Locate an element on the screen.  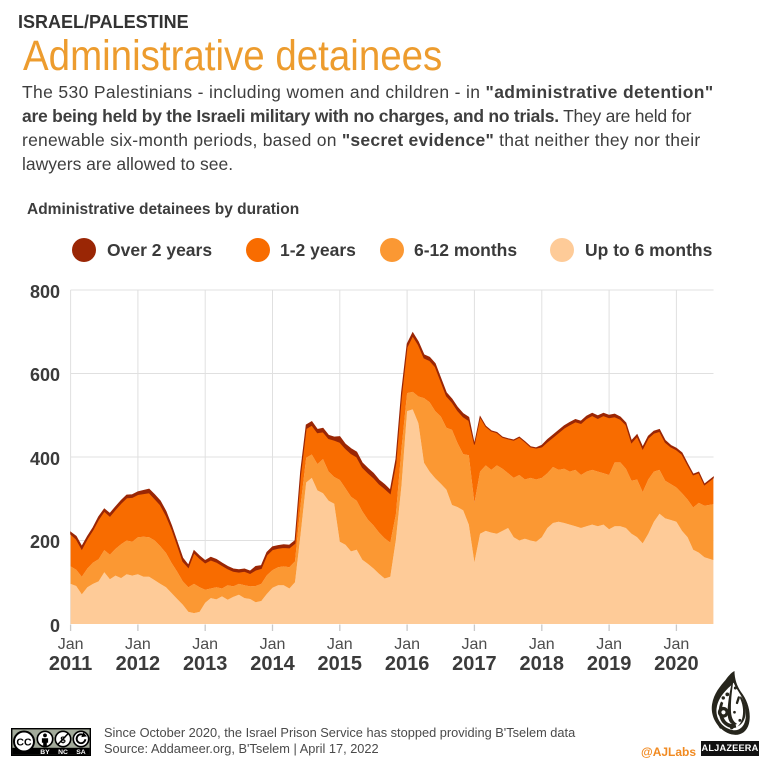
svg-text: NC is located at coordinates (63, 752).